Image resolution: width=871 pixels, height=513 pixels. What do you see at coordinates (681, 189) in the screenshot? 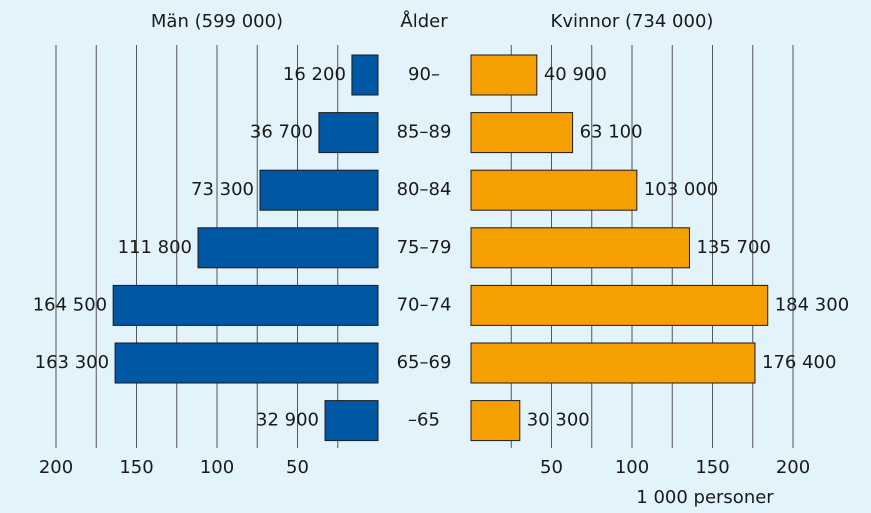
I see `data-label: 103 000` at bounding box center [681, 189].